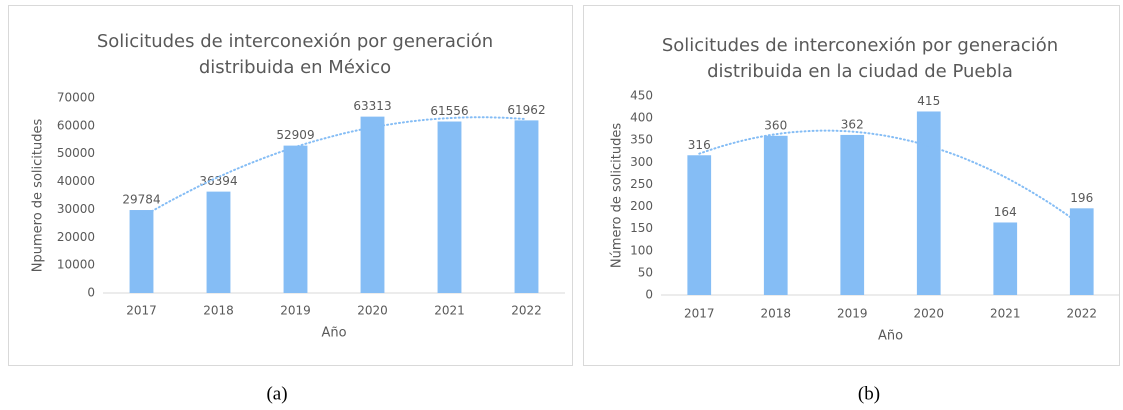  Describe the element at coordinates (76, 98) in the screenshot. I see `y-tick-label: 70000` at that location.